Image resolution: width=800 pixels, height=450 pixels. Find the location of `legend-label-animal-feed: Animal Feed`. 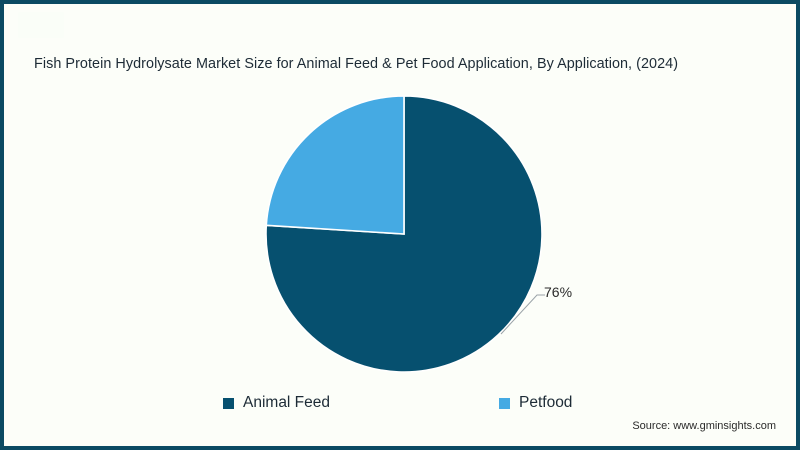

legend-label-animal-feed: Animal Feed is located at coordinates (287, 402).